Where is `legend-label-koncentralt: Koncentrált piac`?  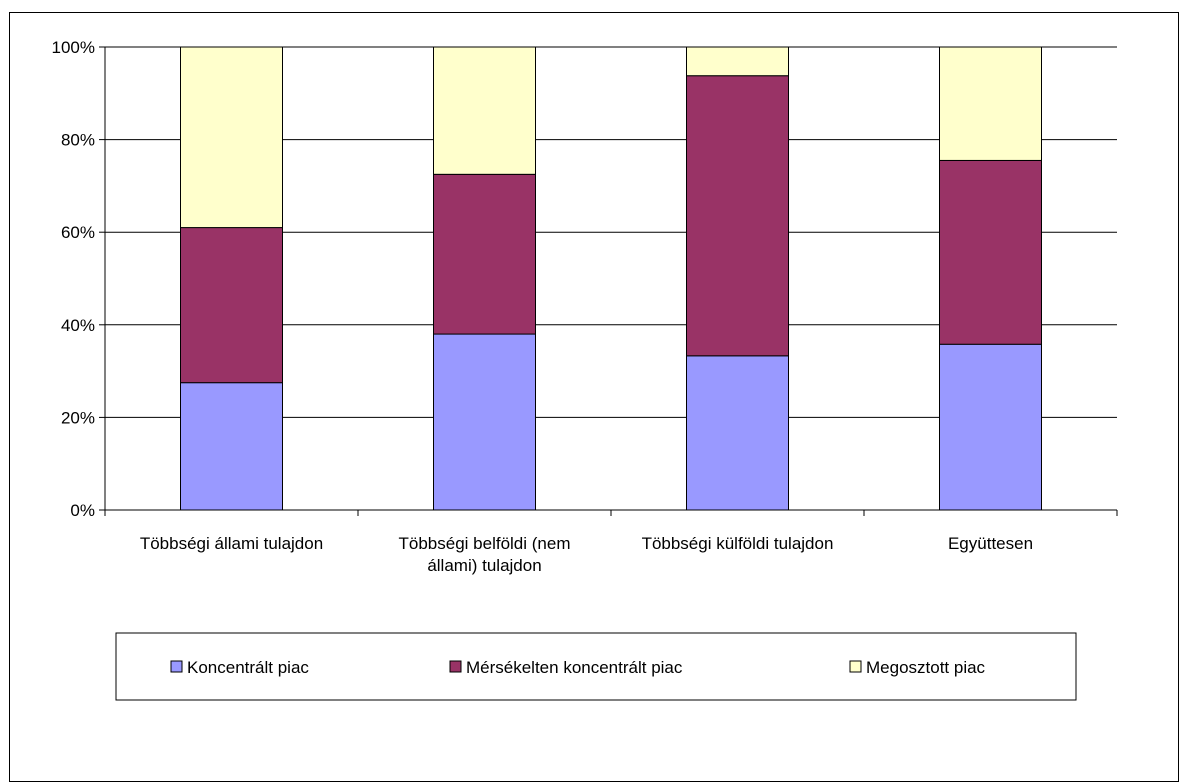 legend-label-koncentralt: Koncentrált piac is located at coordinates (248, 667).